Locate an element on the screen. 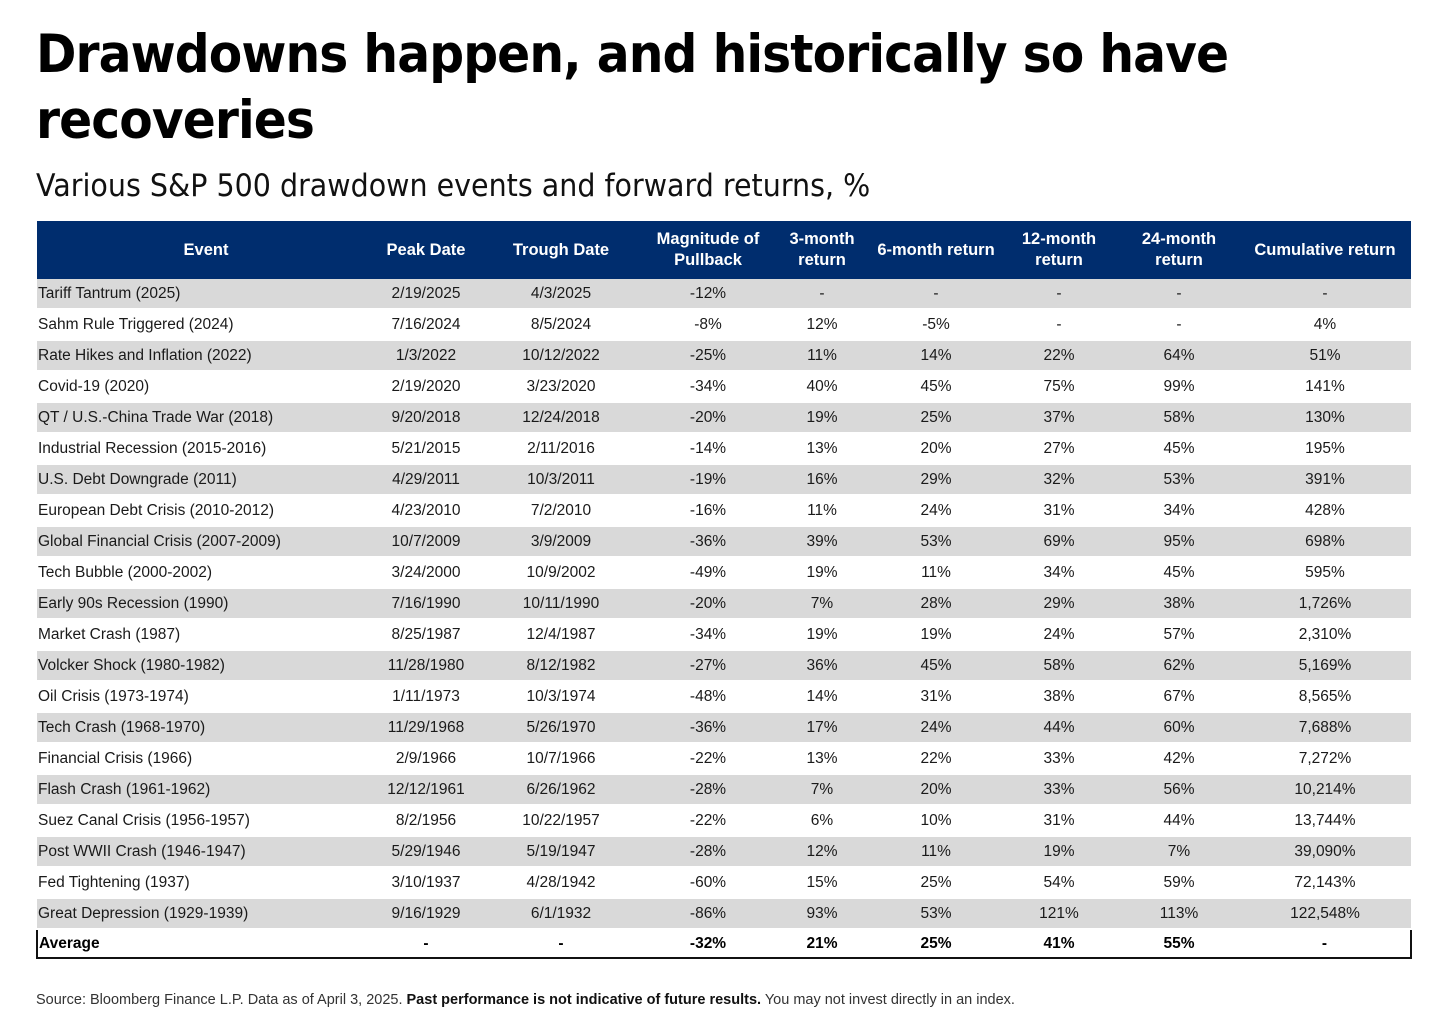 The height and width of the screenshot is (1024, 1440). event-name-cell: Tech Crash (1968-1970) is located at coordinates (206, 728).